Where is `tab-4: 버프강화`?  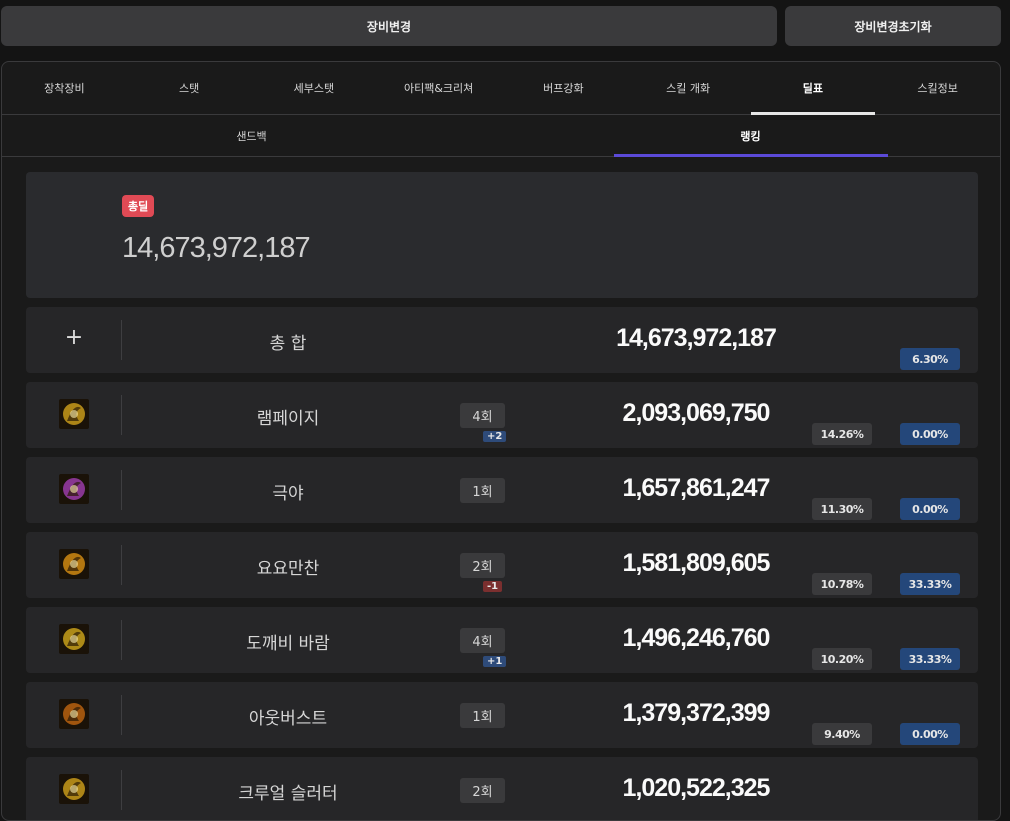
tab-4: 버프강화 is located at coordinates (563, 88).